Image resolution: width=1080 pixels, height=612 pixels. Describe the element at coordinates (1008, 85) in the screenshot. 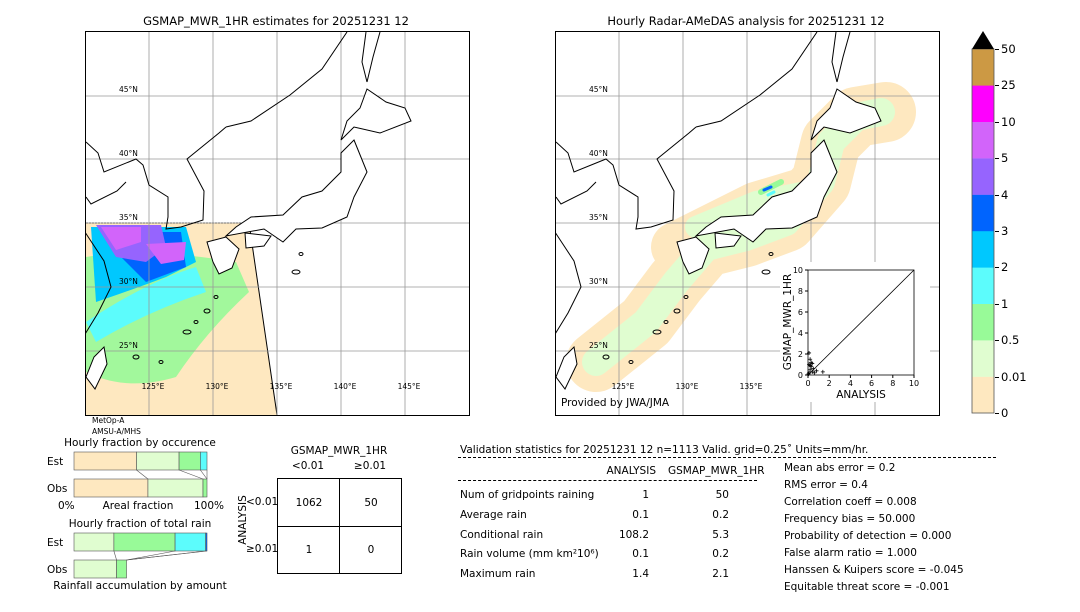

I see `colorbar-label: 25` at that location.